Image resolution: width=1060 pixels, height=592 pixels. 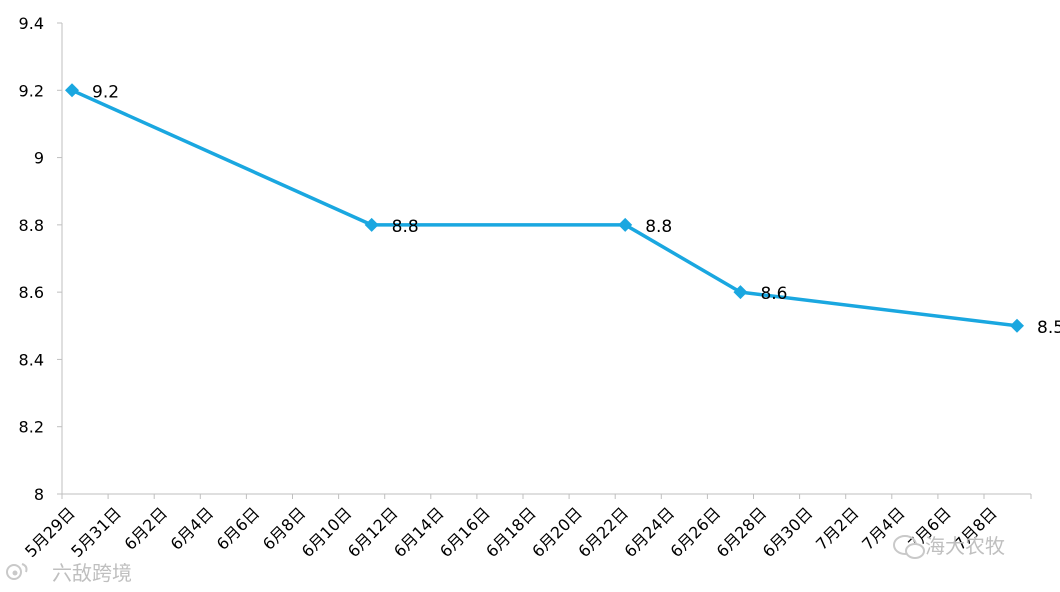 What do you see at coordinates (419, 532) in the screenshot?
I see `x-tick-label: 6月14日` at bounding box center [419, 532].